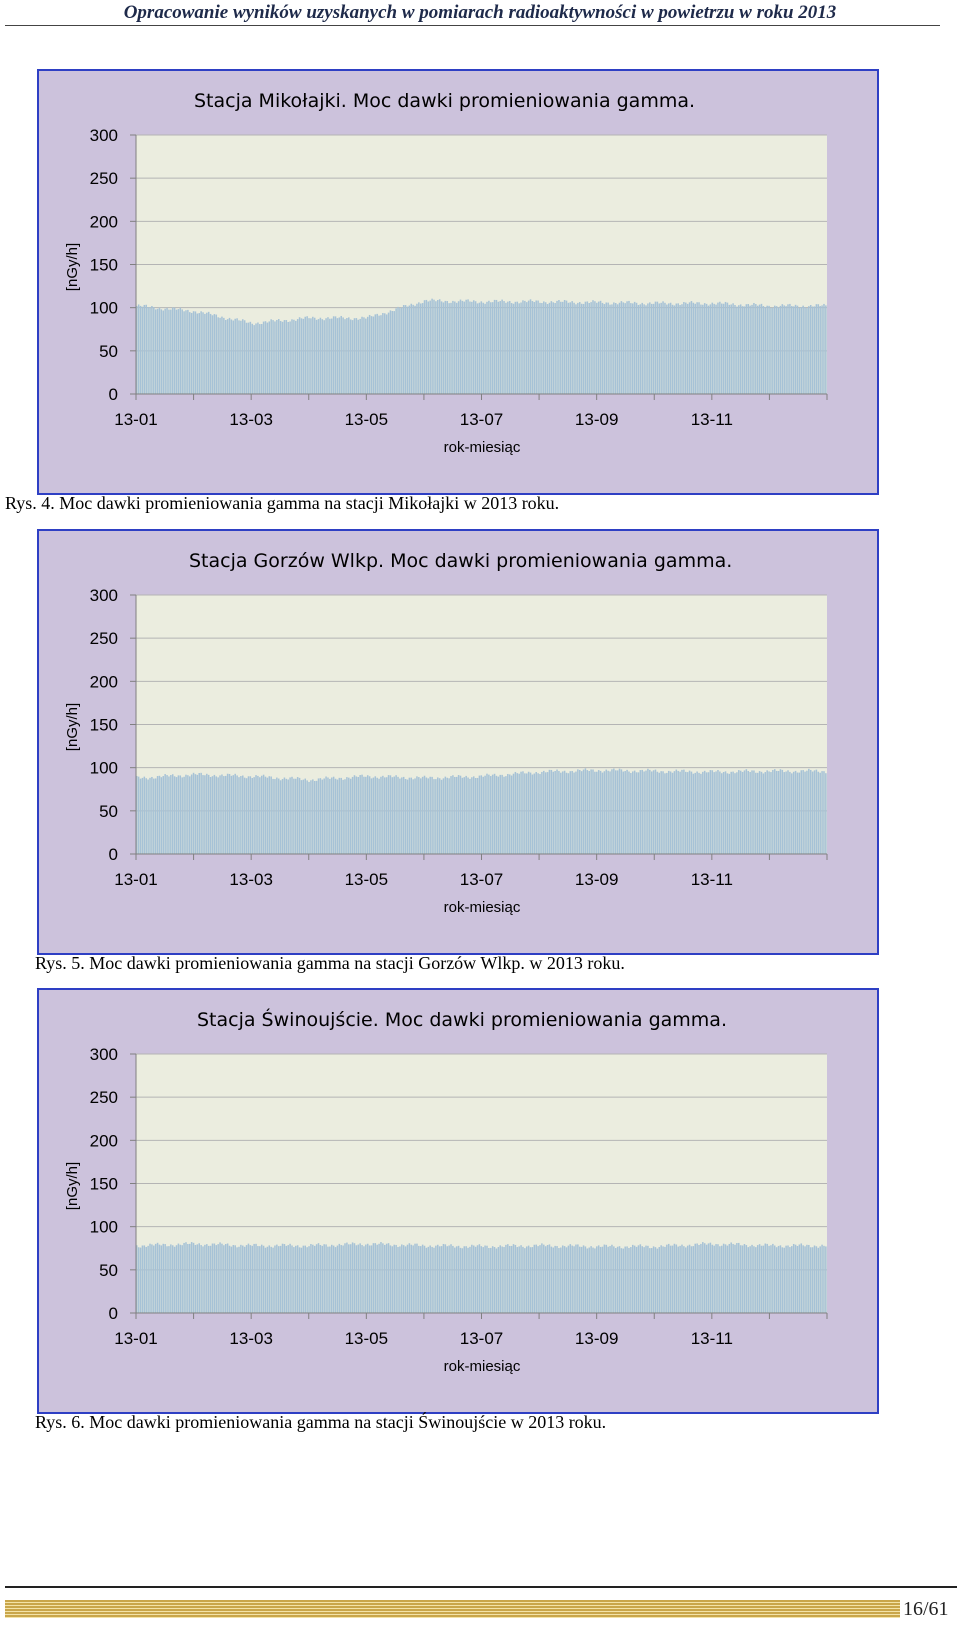  I want to click on y-tick-label: 200, so click(104, 1140).